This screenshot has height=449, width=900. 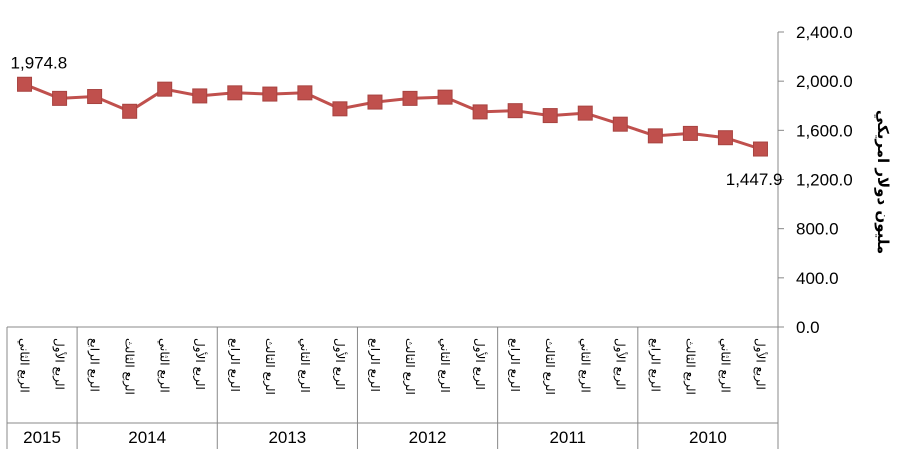 I want to click on y-axis-label: مليون دولار امريكي, so click(x=883, y=182).